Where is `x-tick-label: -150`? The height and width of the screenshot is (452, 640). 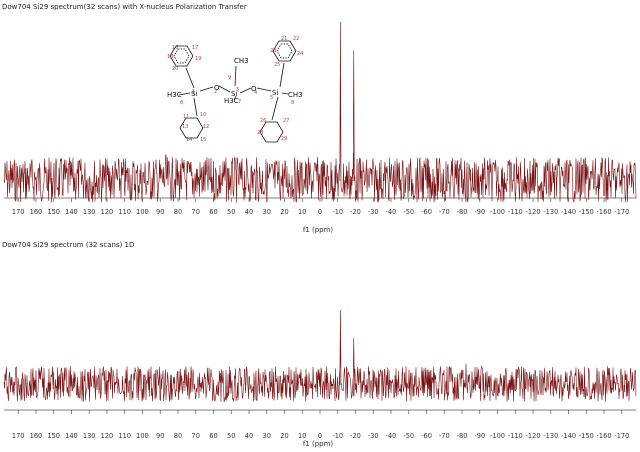
x-tick-label: -150 is located at coordinates (586, 436).